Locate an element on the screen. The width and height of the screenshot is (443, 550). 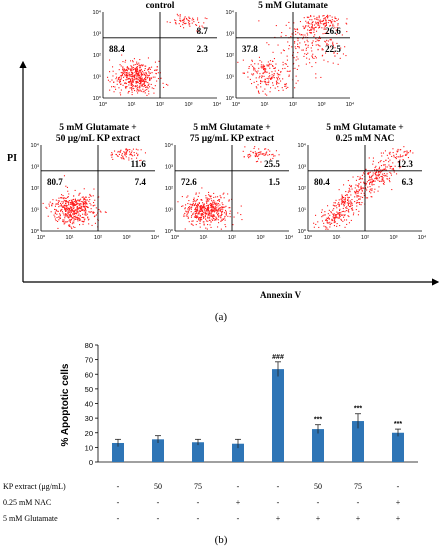
x-tick-label: 10³ is located at coordinates (127, 238).